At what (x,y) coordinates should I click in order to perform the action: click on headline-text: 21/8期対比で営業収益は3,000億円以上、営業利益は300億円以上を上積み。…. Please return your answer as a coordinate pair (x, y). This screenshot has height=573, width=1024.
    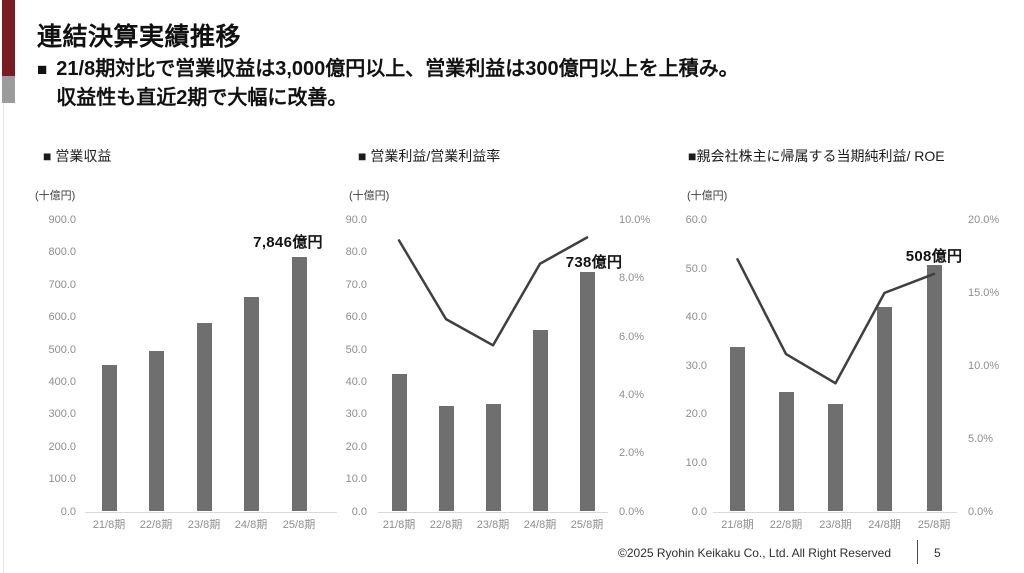
    Looking at the image, I should click on (397, 84).